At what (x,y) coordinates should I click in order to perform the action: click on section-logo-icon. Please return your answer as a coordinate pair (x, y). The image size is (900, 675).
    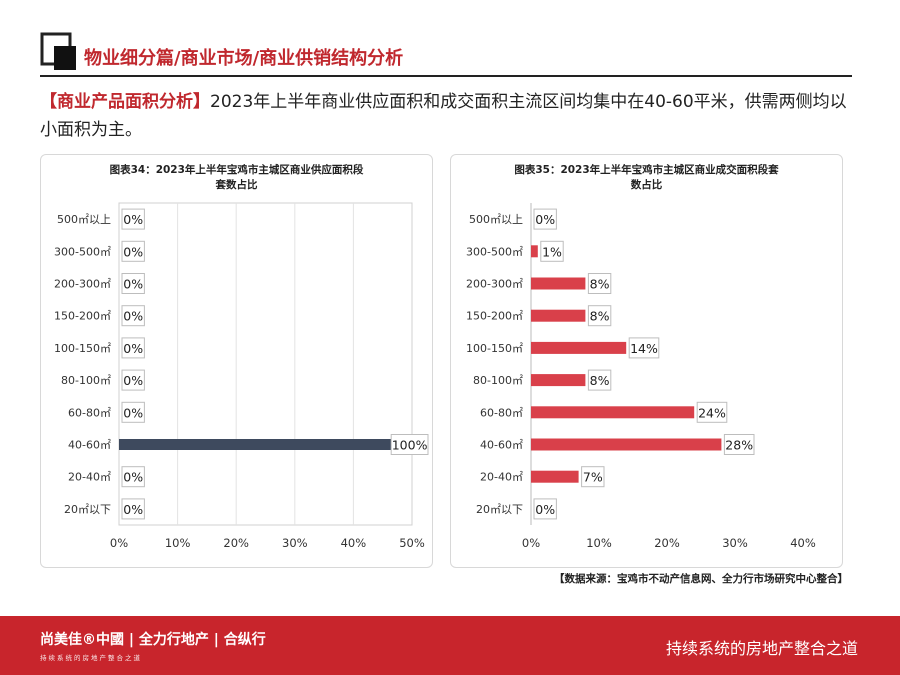
    Looking at the image, I should click on (58, 51).